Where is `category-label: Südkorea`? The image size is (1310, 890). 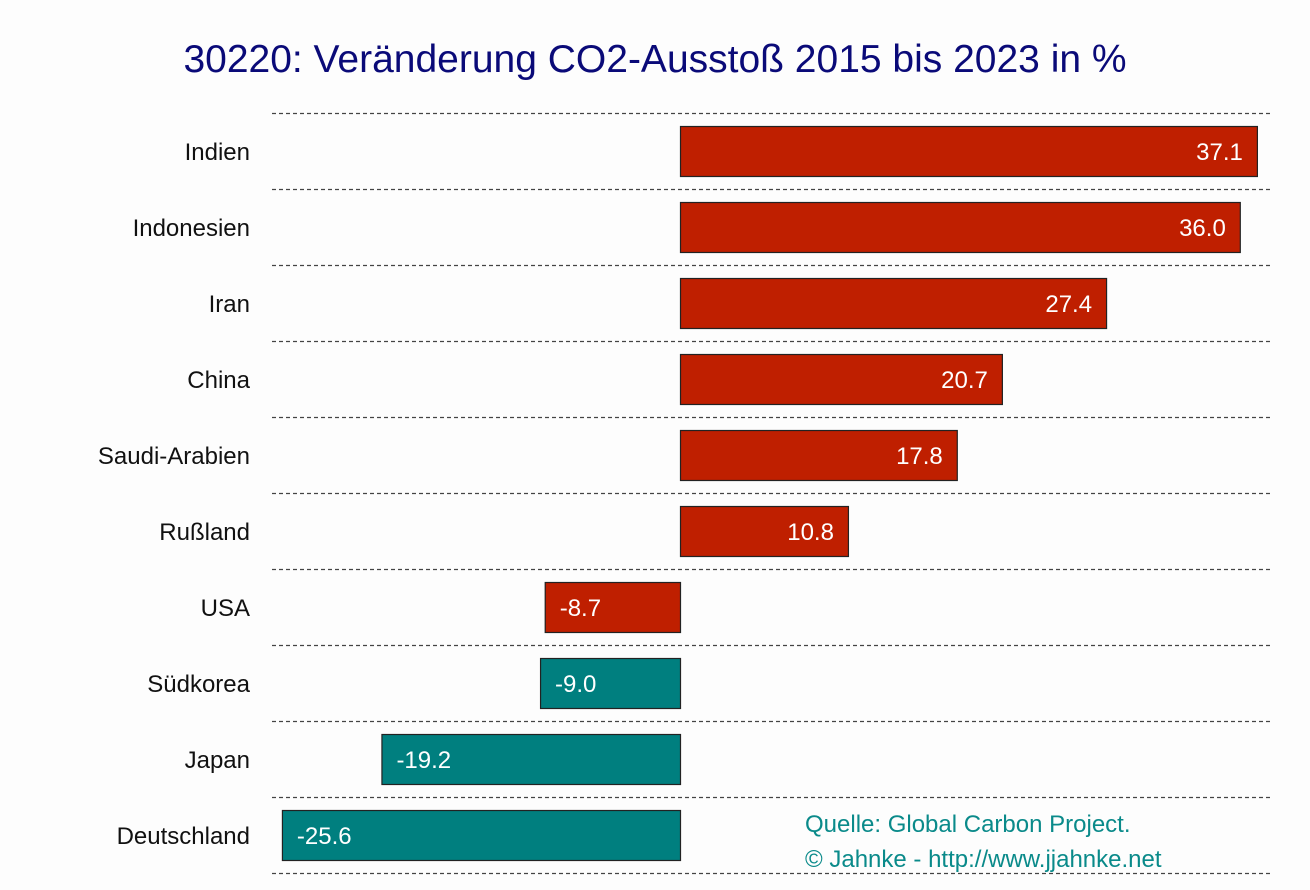 category-label: Südkorea is located at coordinates (198, 684).